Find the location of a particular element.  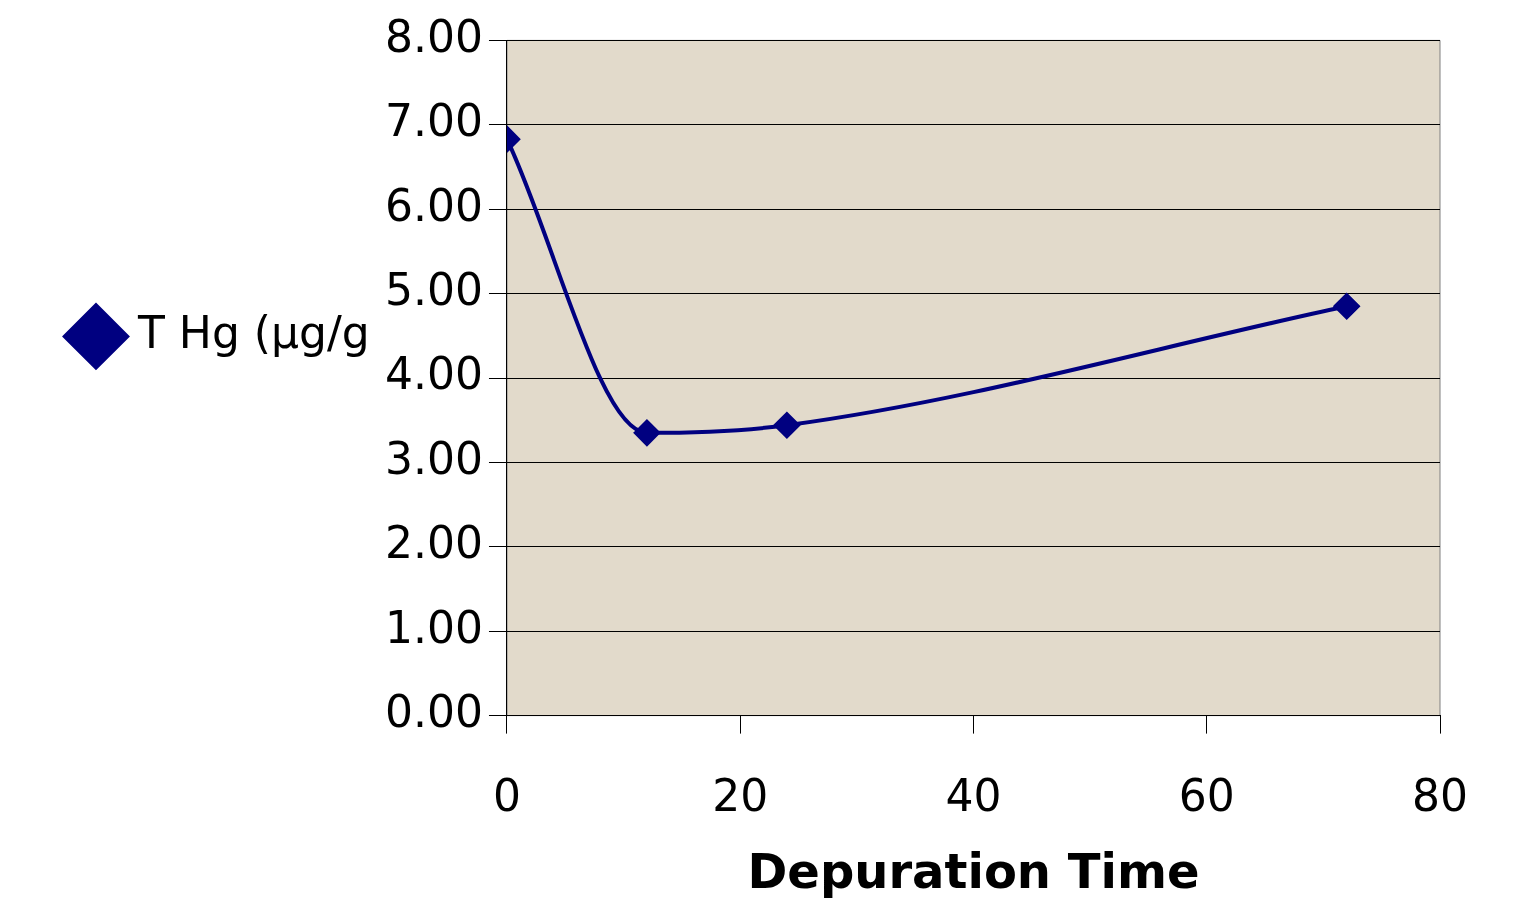

y-tick-label: 0.00 is located at coordinates (434, 712).